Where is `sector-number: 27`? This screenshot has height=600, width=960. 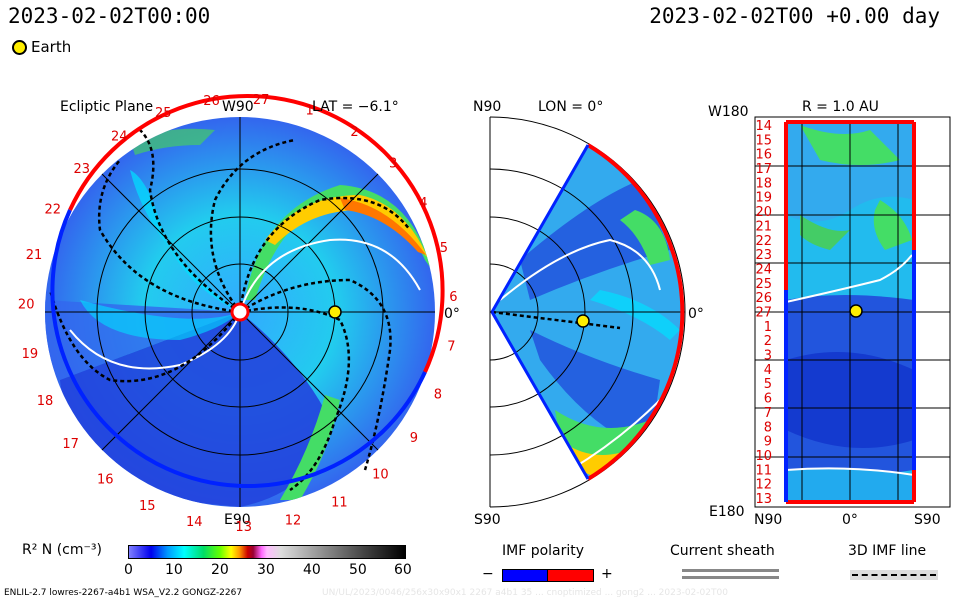
sector-number: 27 is located at coordinates (261, 100).